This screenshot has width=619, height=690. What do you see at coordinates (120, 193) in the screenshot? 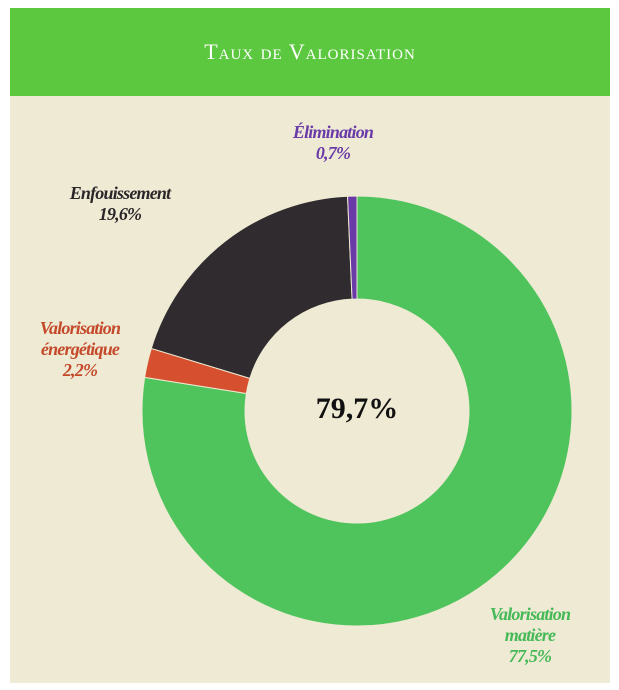
I see `category-label: Enfouissement` at bounding box center [120, 193].